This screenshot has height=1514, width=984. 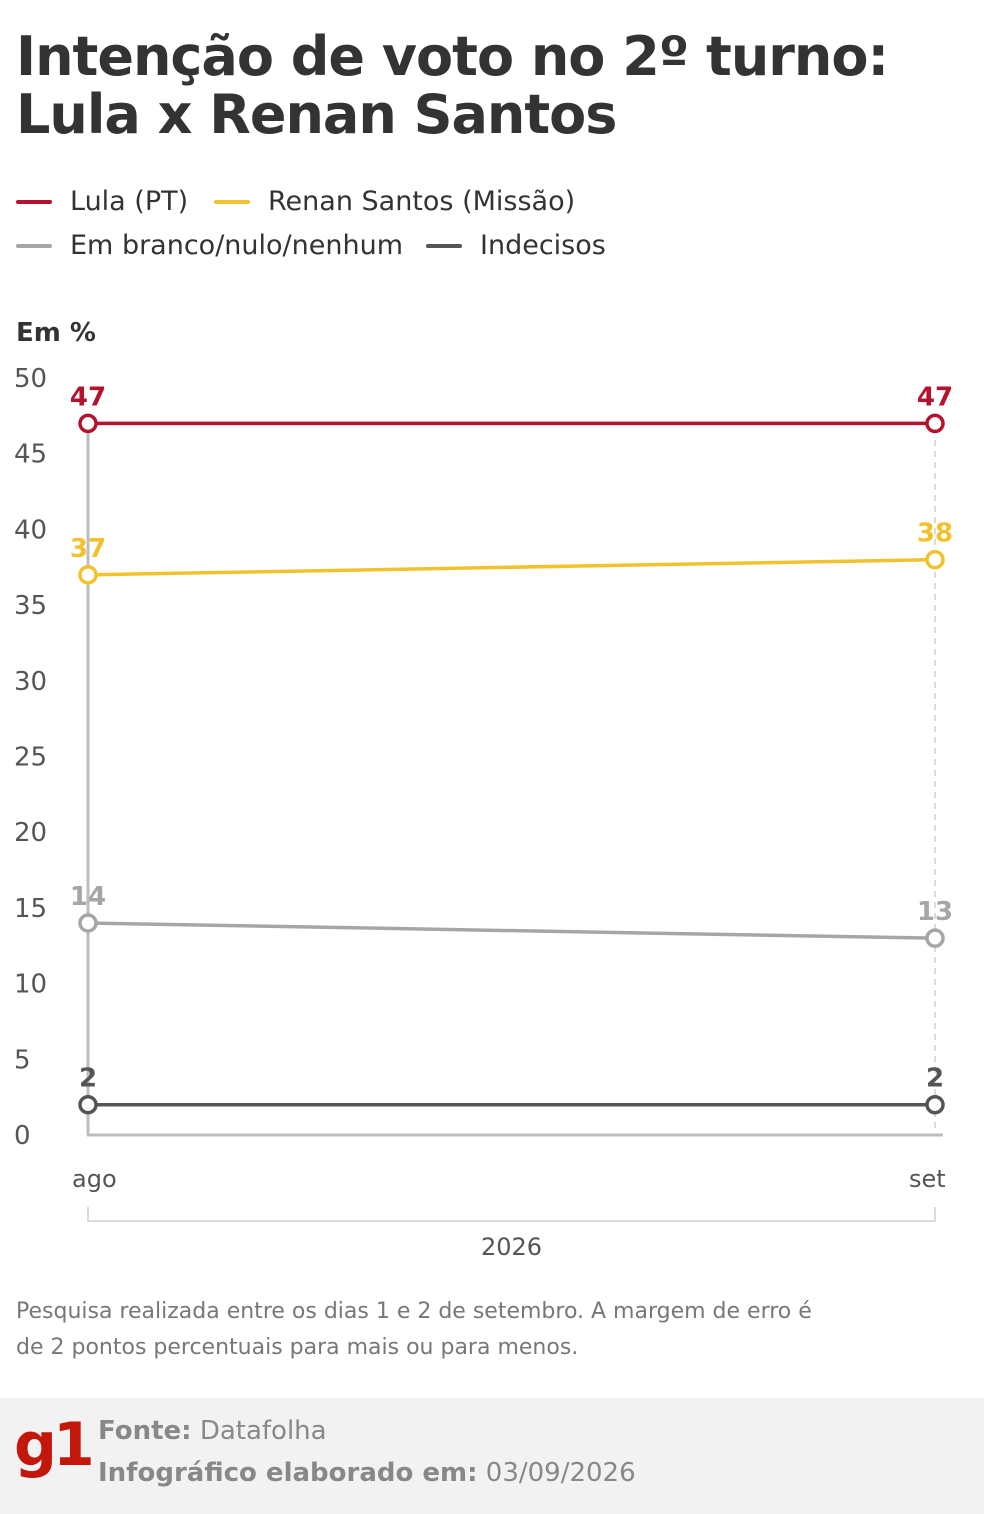 I want to click on x-tick-label: set, so click(x=927, y=1179).